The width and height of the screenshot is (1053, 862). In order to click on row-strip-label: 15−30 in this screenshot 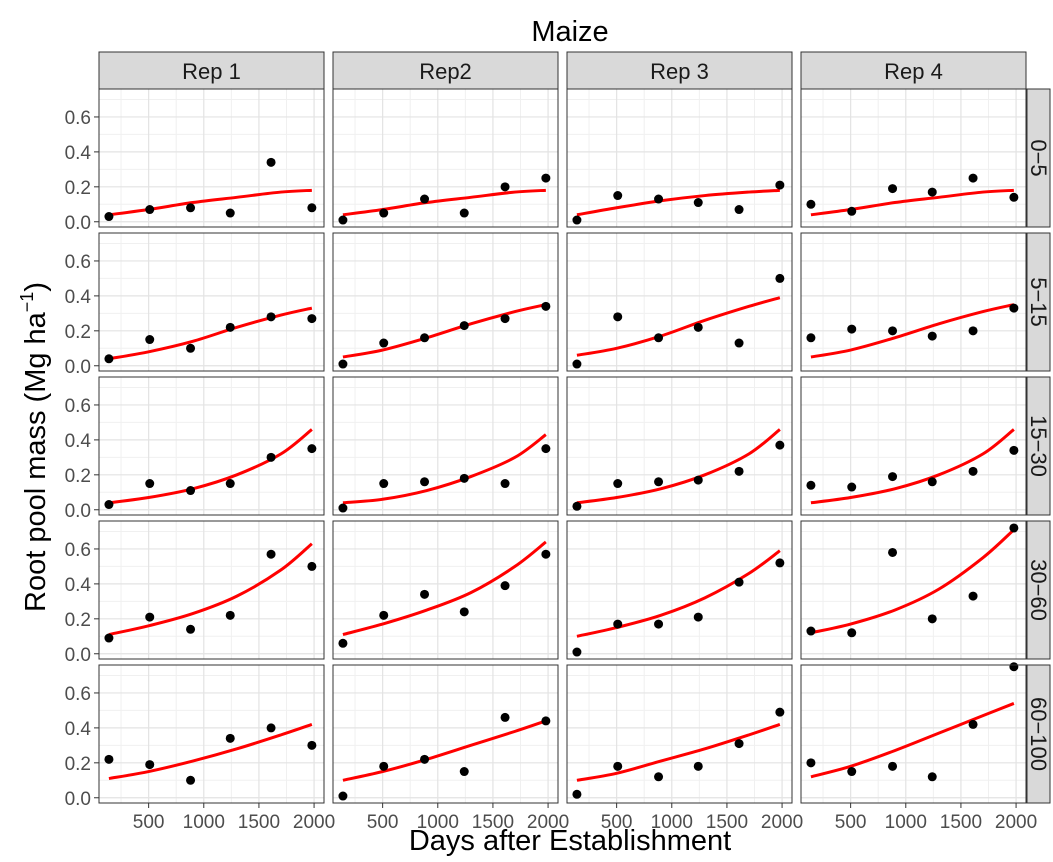, I will do `click(1038, 446)`.